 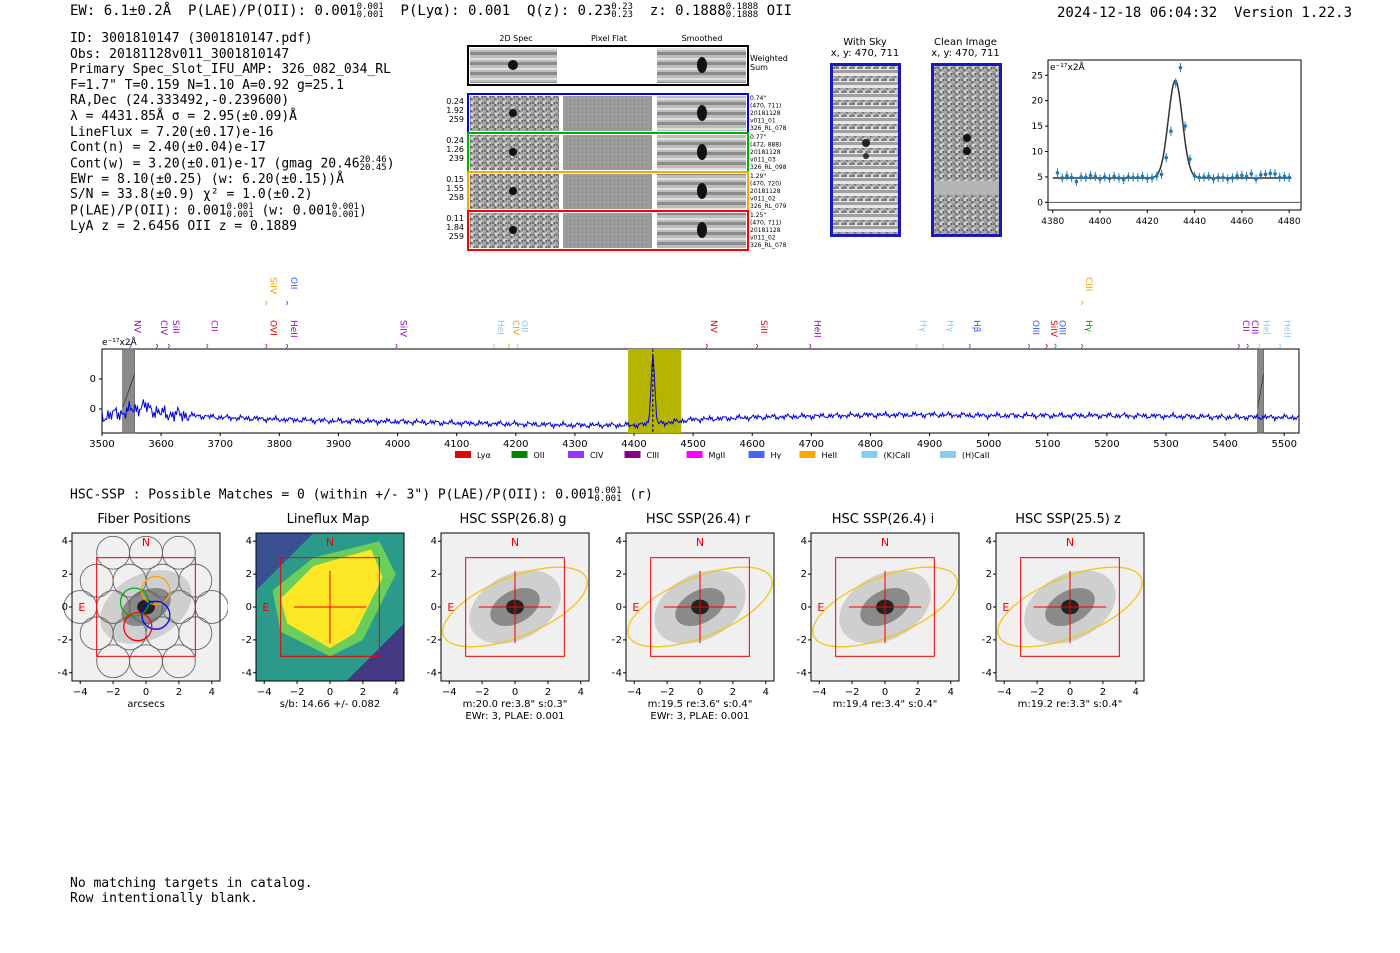 What do you see at coordinates (93, 409) in the screenshot?
I see `spectrum-y-tick-label: 10` at bounding box center [93, 409].